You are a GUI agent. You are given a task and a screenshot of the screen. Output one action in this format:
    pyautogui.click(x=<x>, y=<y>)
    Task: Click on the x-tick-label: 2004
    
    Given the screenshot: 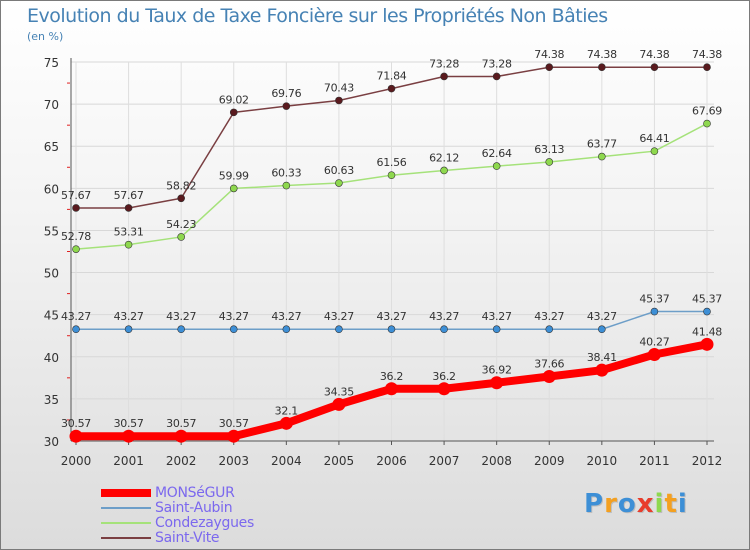 What is the action you would take?
    pyautogui.click(x=286, y=461)
    